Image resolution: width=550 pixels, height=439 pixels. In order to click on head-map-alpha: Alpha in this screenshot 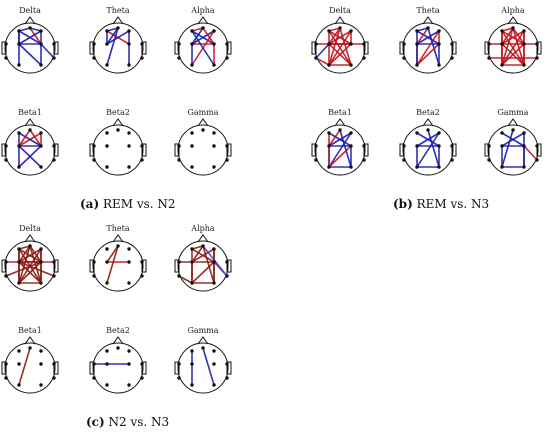, I will do `click(203, 39)`.